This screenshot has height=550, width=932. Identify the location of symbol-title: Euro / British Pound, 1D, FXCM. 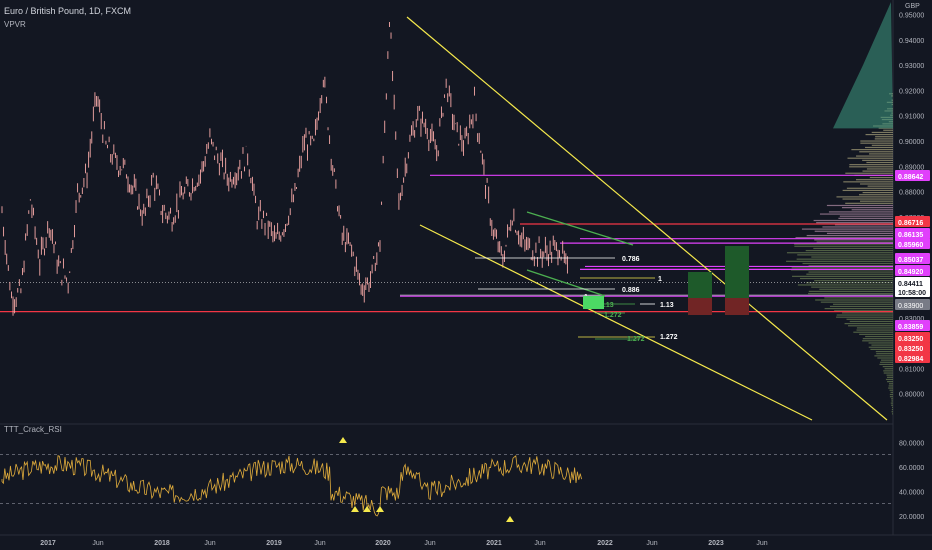
(68, 11).